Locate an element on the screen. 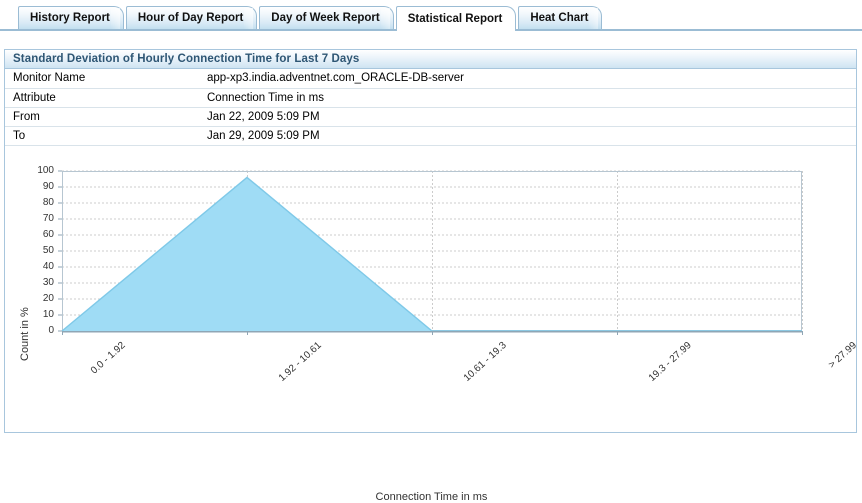 The height and width of the screenshot is (503, 862). tab-history-report: History Report is located at coordinates (71, 17).